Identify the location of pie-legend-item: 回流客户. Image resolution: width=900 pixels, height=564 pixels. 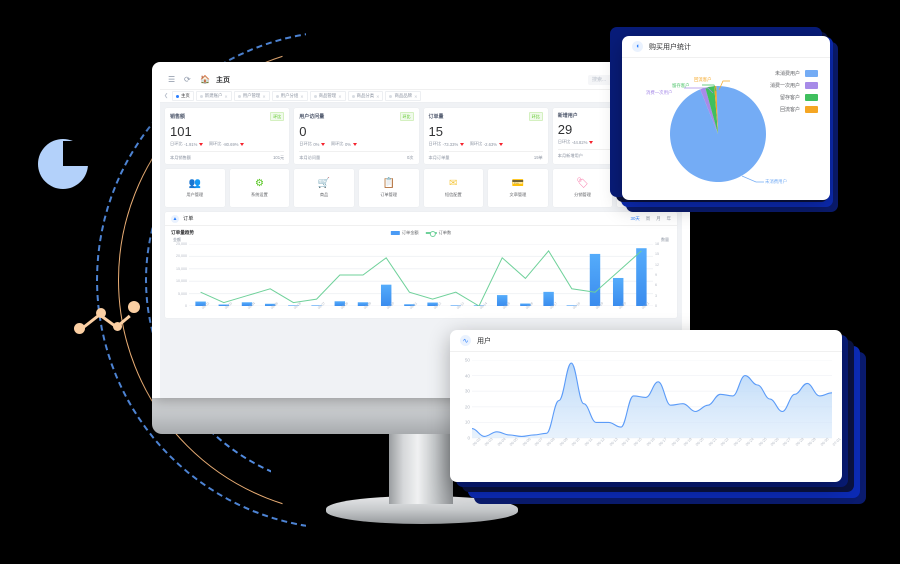
(799, 109).